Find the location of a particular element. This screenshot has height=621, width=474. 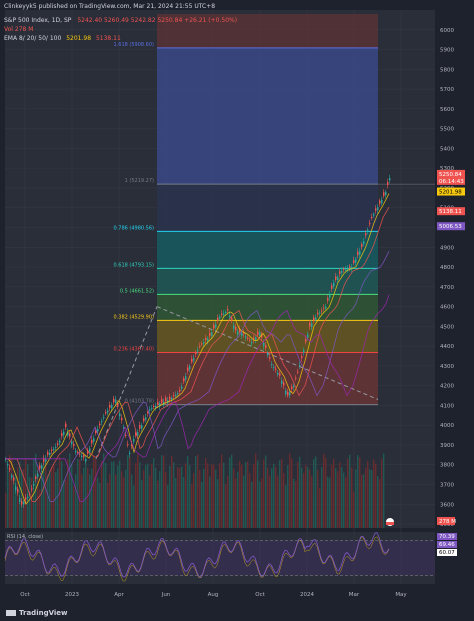

price-label: 5201.98 is located at coordinates (450, 193).